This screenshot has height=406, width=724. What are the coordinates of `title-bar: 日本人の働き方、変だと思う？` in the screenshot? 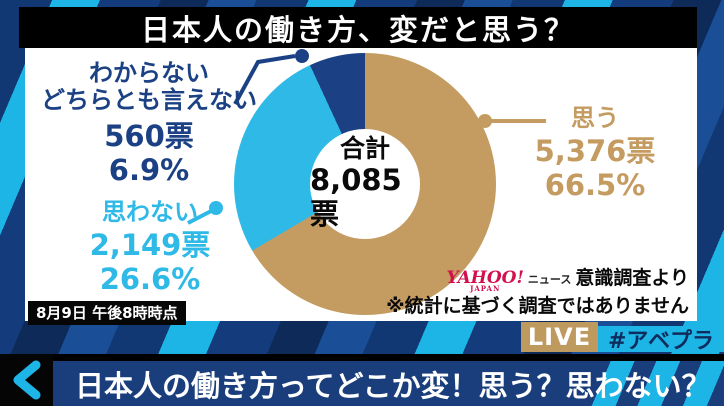 It's located at (358, 27).